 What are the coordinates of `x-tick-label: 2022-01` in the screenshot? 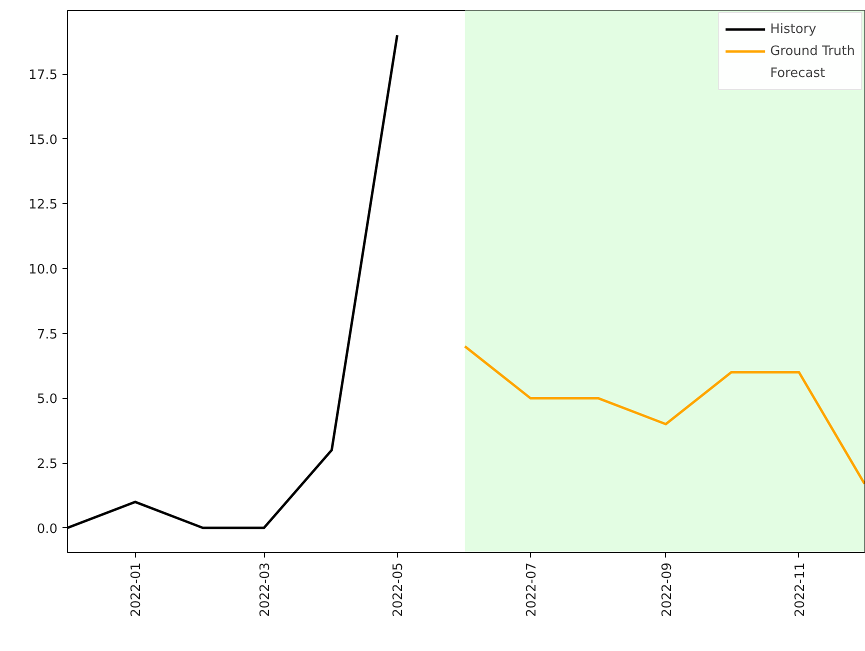 It's located at (136, 589).